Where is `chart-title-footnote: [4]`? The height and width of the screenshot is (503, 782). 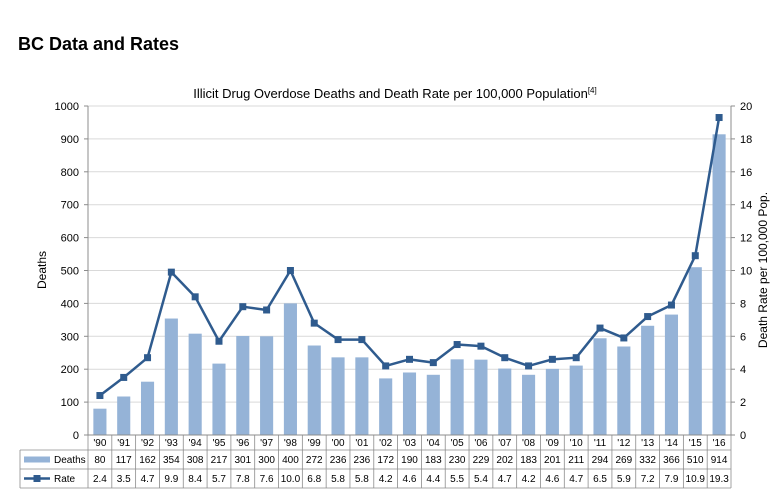 chart-title-footnote: [4] is located at coordinates (592, 90).